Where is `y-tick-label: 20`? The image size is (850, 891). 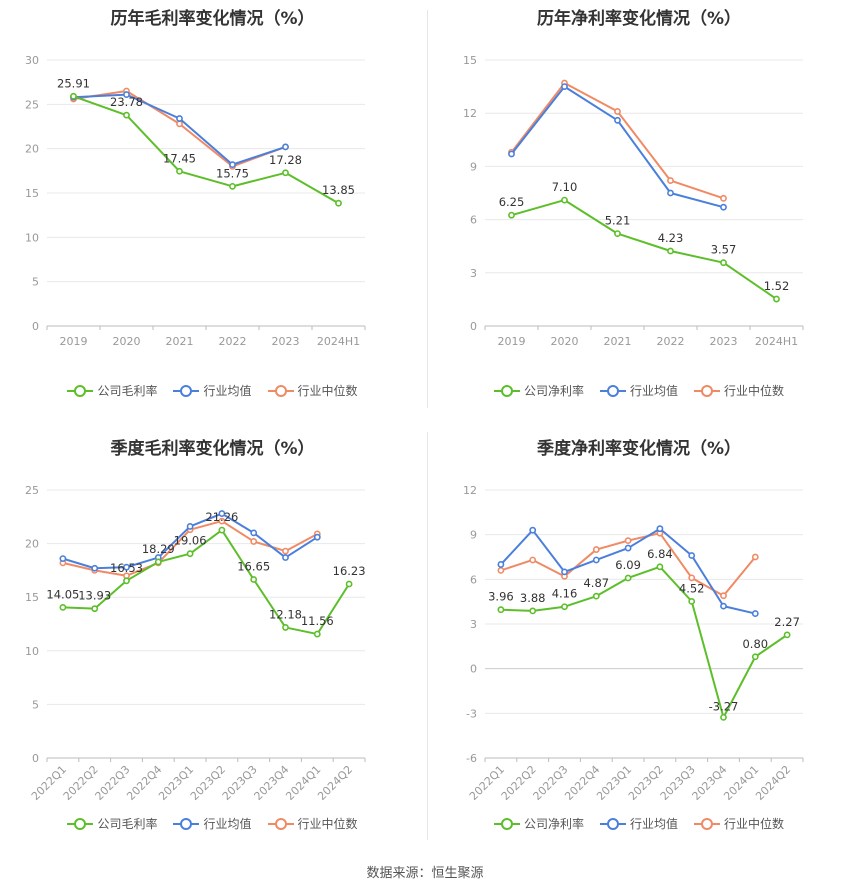 y-tick-label: 20 is located at coordinates (32, 544).